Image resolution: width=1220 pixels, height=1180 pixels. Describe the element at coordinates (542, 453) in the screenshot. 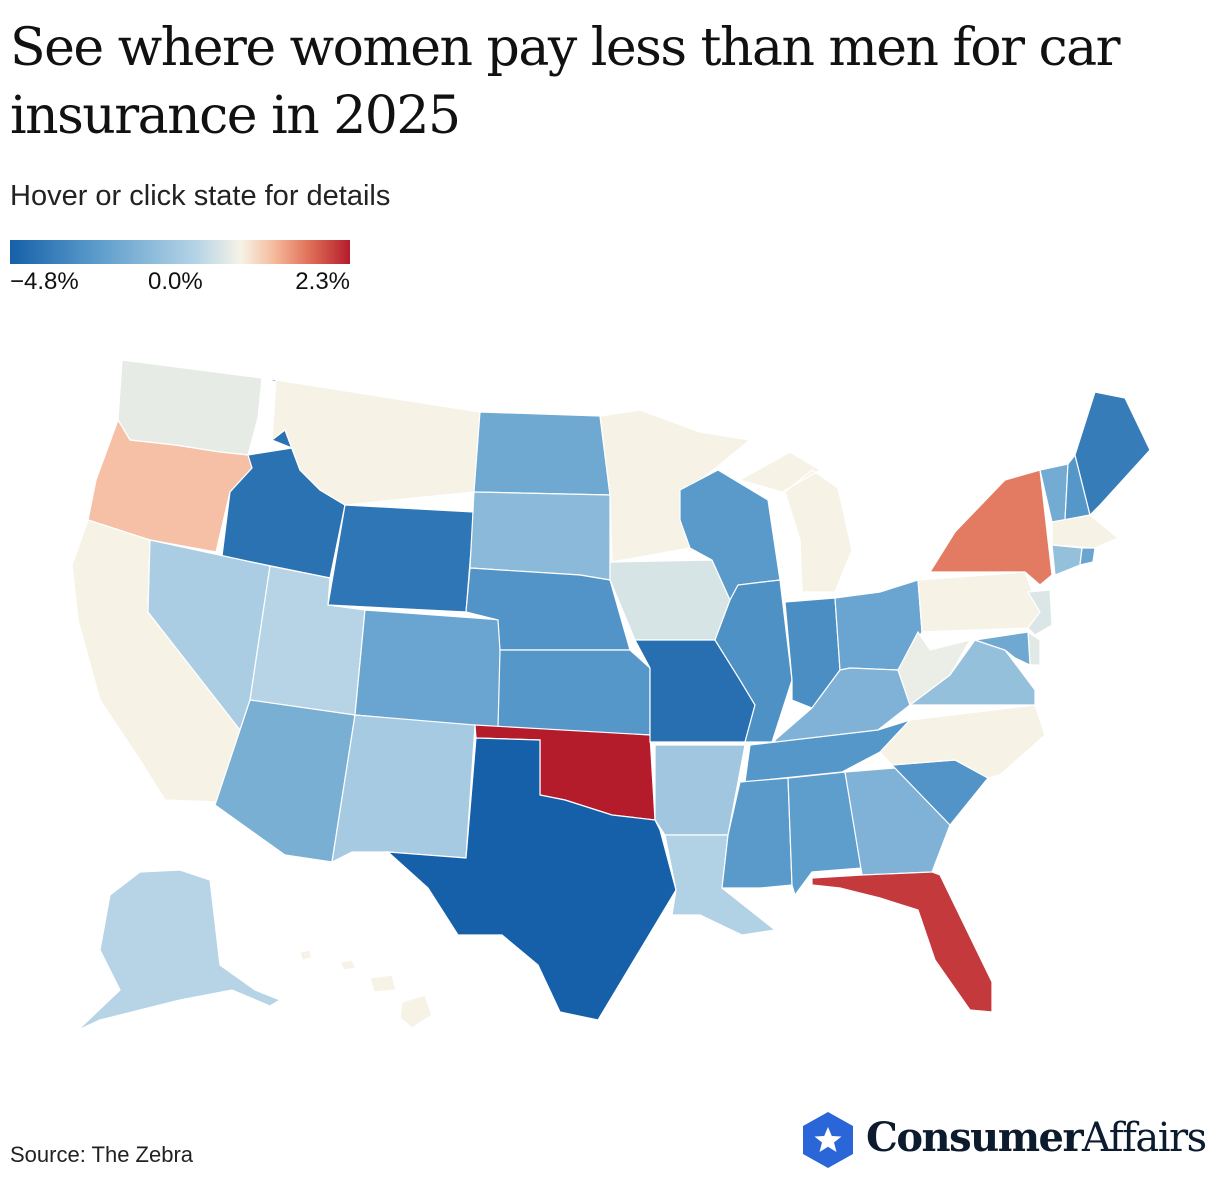

I see `state-north-dakota: North Dakota: -2.5%` at that location.